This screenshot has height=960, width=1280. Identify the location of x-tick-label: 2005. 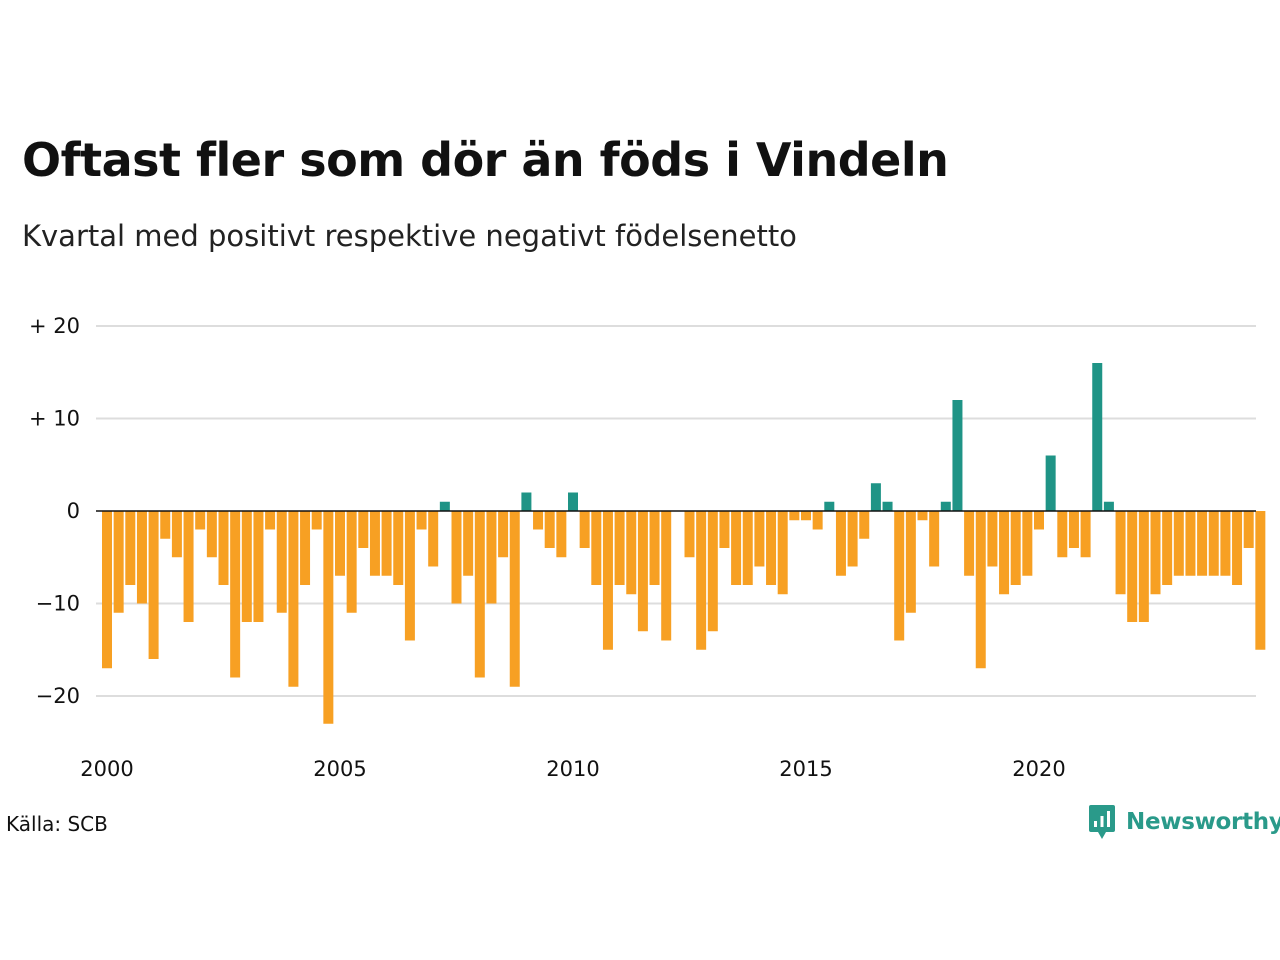
(339, 769).